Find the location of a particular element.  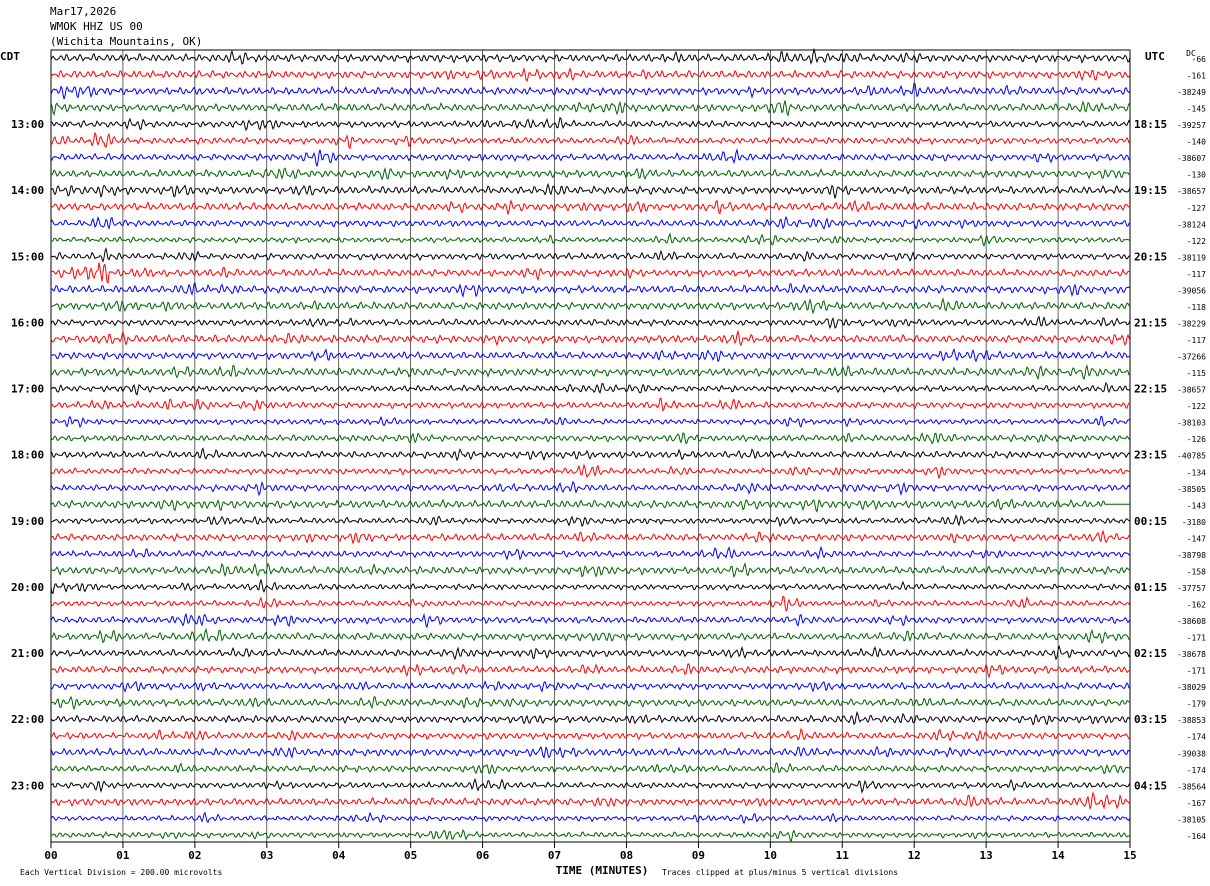

dc-offset-label: -66 is located at coordinates (1199, 59).